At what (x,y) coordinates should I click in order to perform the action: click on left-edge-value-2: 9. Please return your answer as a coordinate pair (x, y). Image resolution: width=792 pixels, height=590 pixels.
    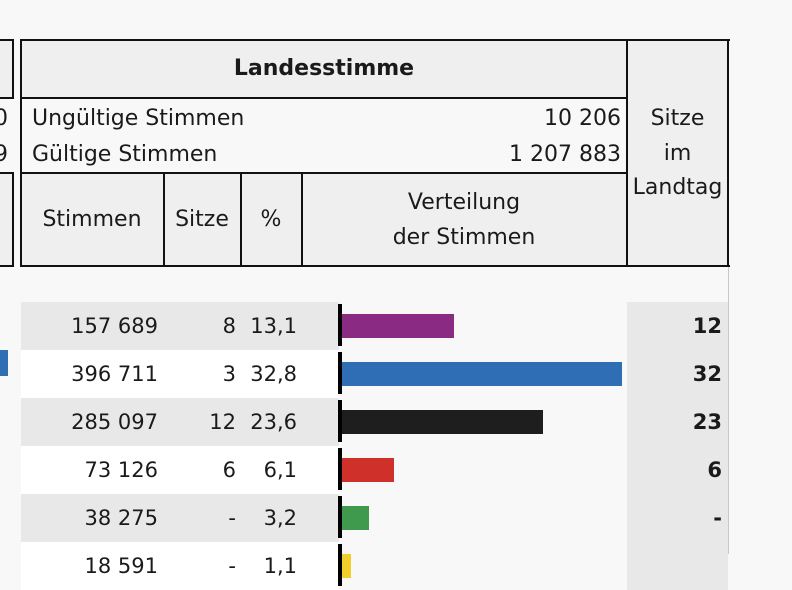
    Looking at the image, I should click on (4, 154).